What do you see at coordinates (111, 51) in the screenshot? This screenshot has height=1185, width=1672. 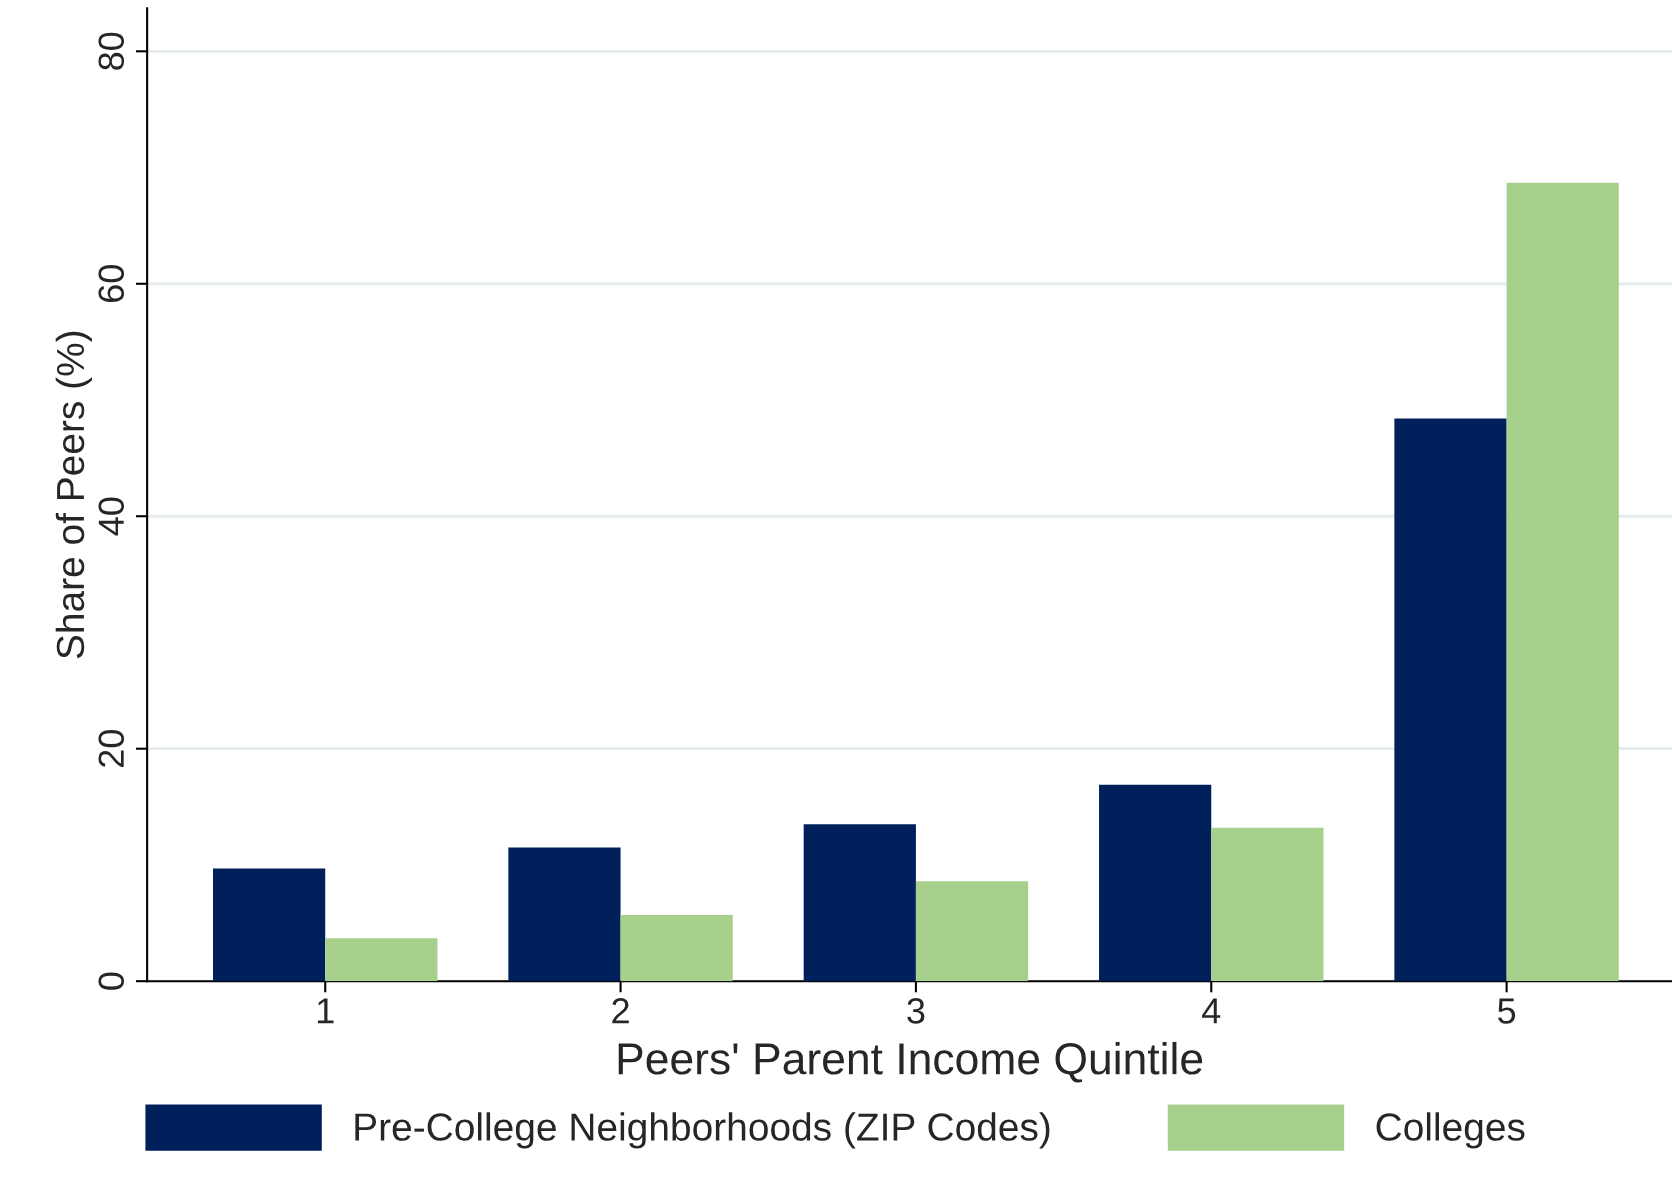 I see `y-tick-label: 80` at bounding box center [111, 51].